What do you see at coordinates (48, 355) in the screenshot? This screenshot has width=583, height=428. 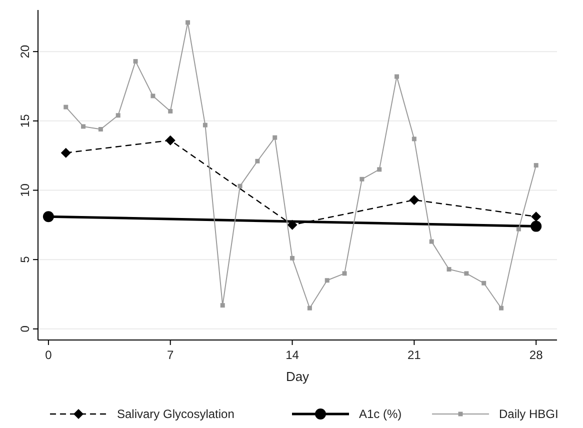 I see `x-tick-label: 0` at bounding box center [48, 355].